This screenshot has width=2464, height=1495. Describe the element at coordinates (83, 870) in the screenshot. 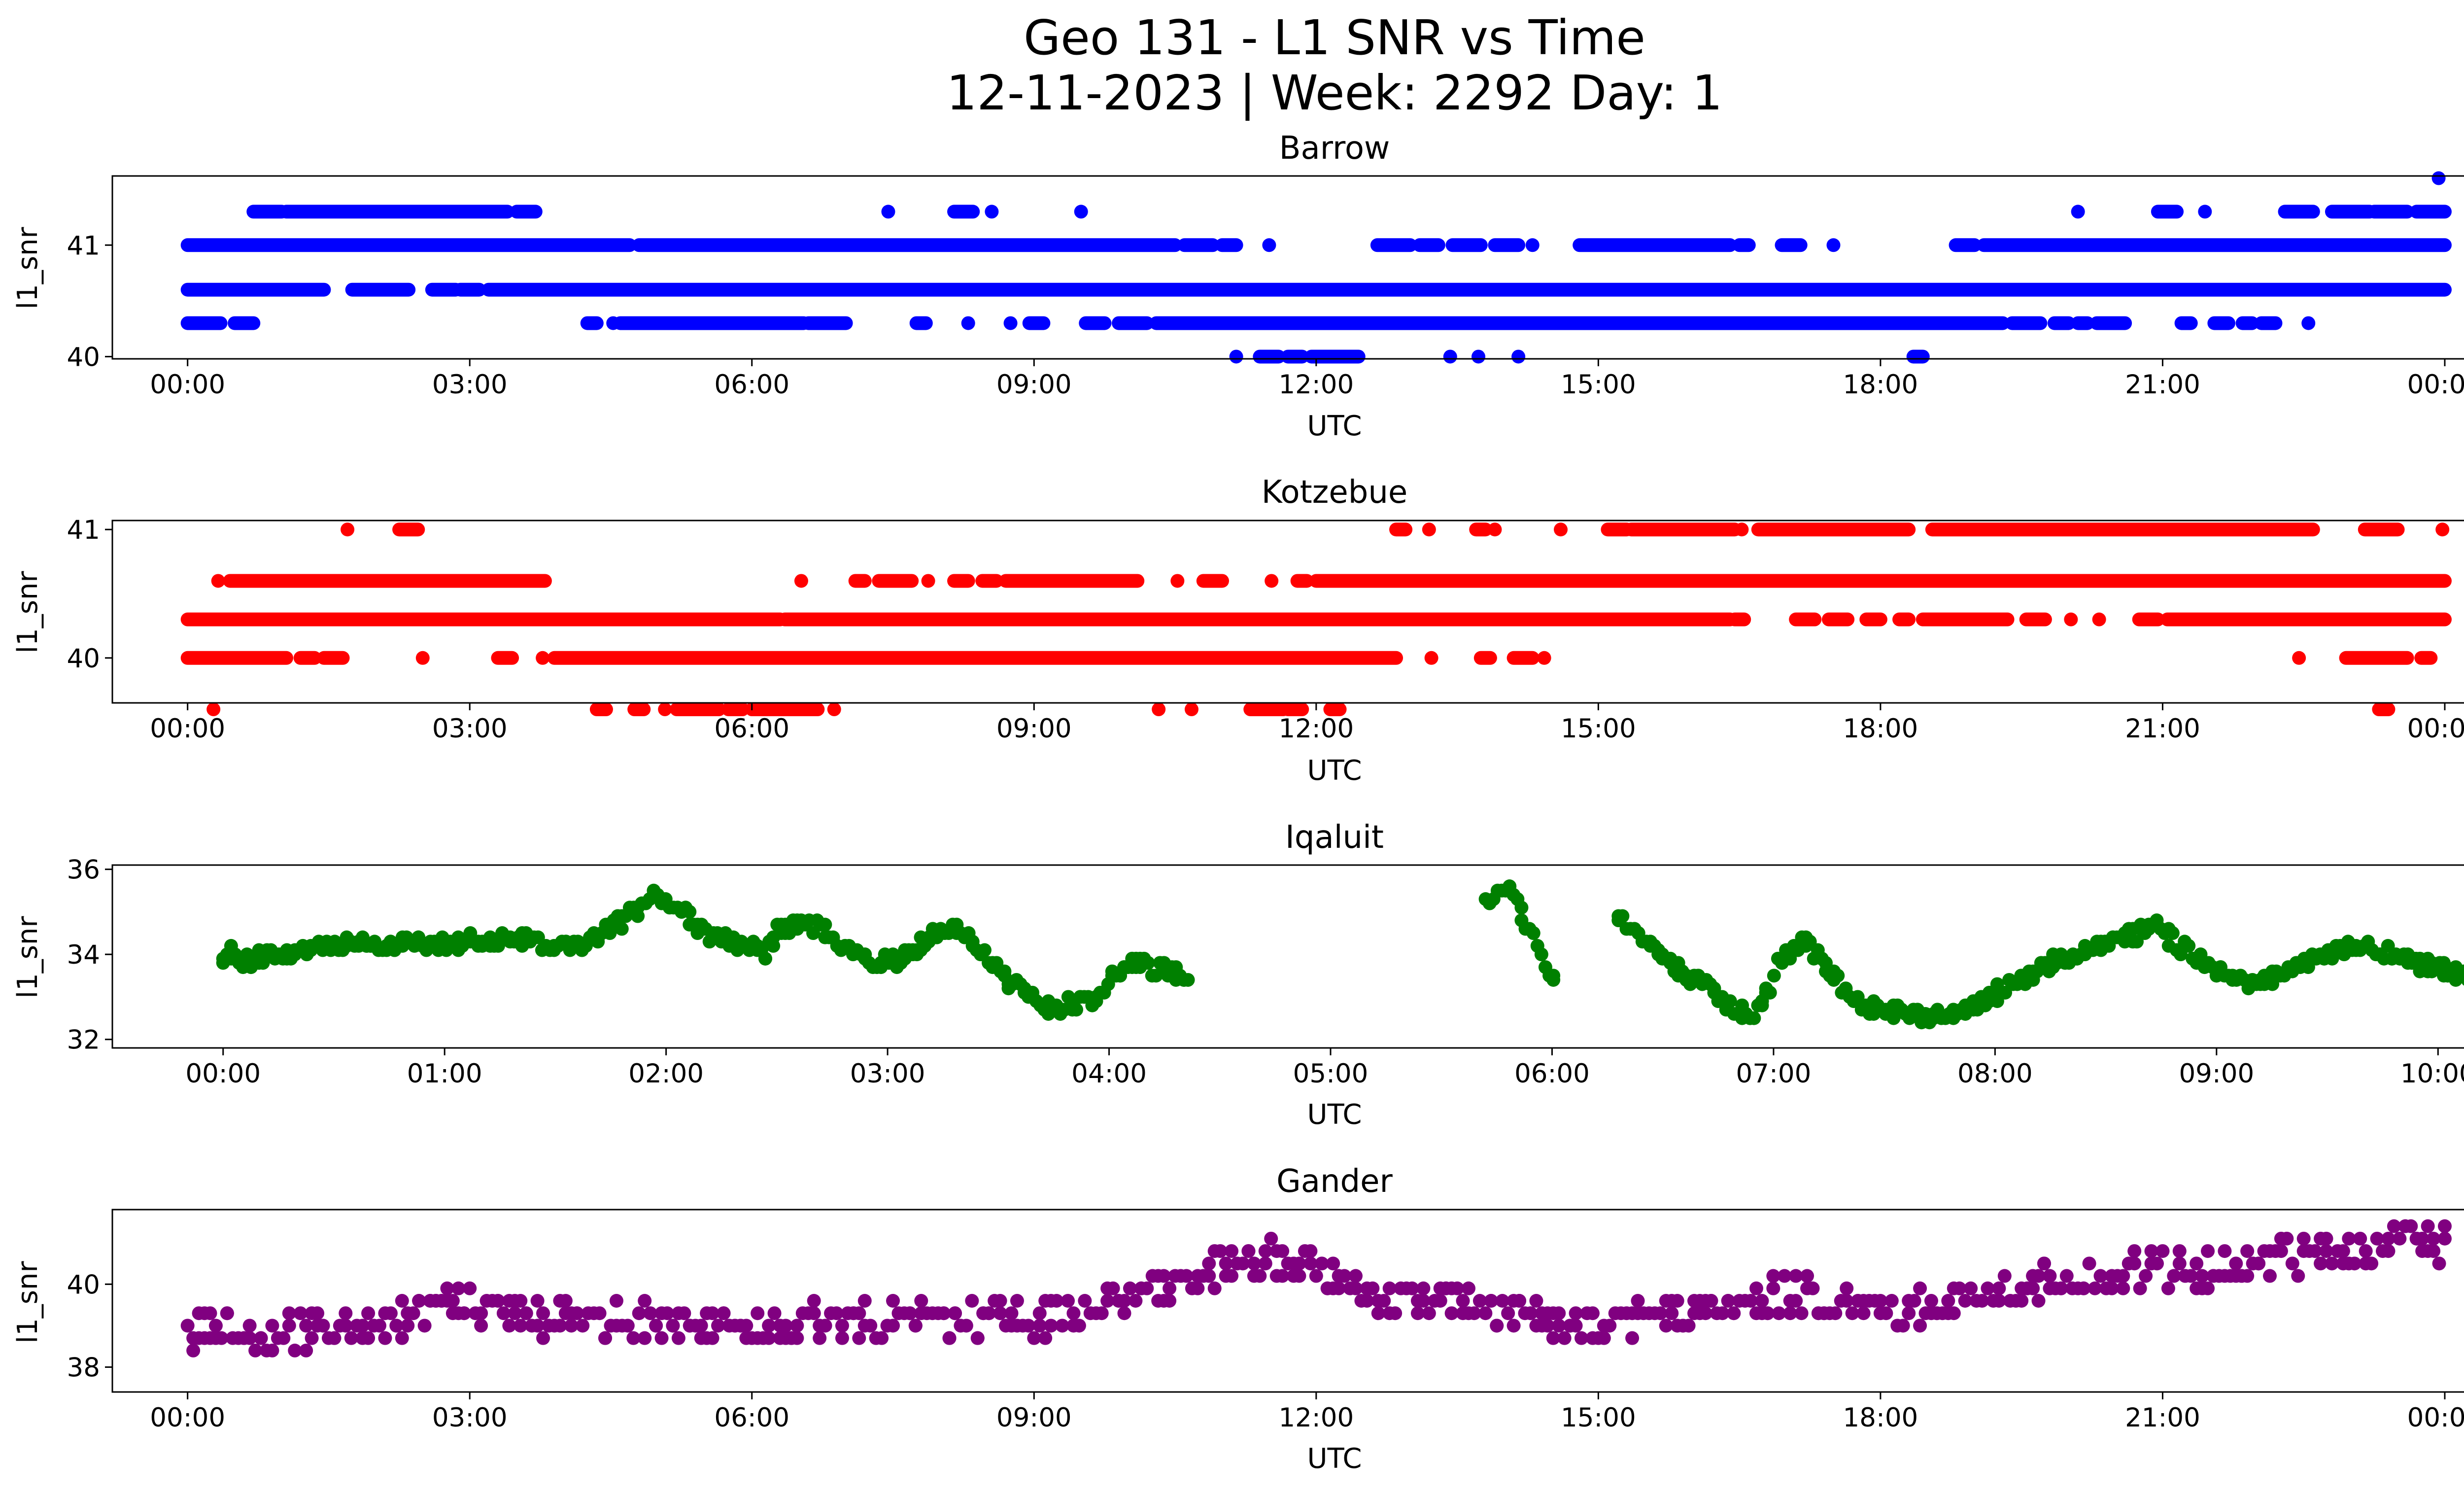

I see `y-tick-label: 36` at that location.